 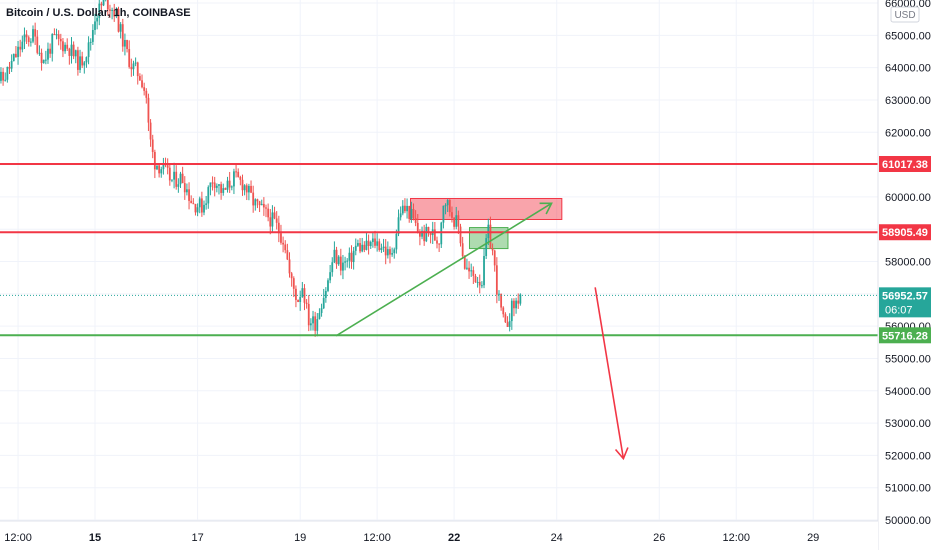 I want to click on currency-badge: USD, so click(x=905, y=14).